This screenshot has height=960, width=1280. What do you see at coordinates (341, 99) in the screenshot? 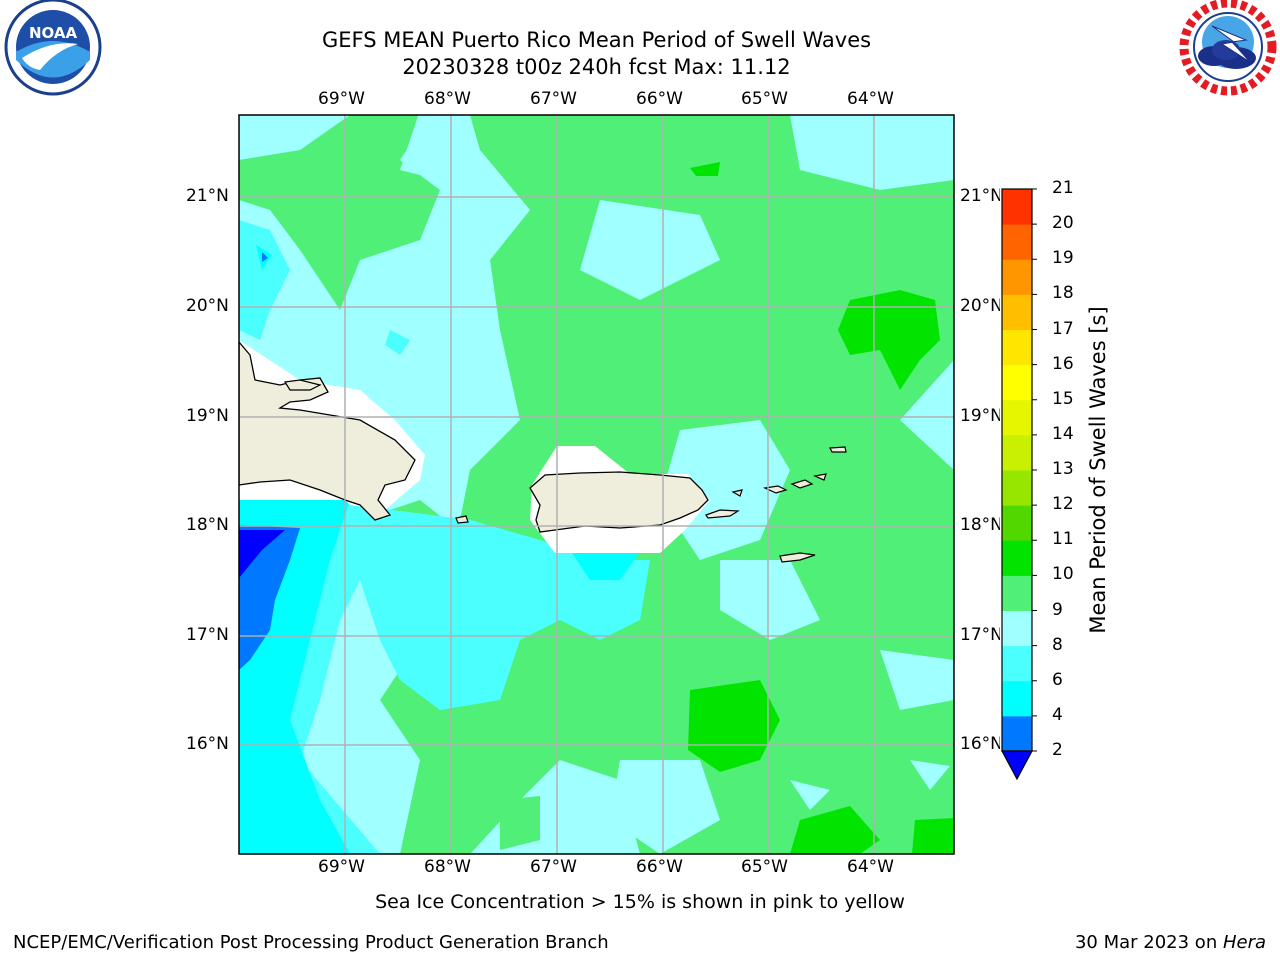
I see `lon-label-top-69w: 69°W` at bounding box center [341, 99].